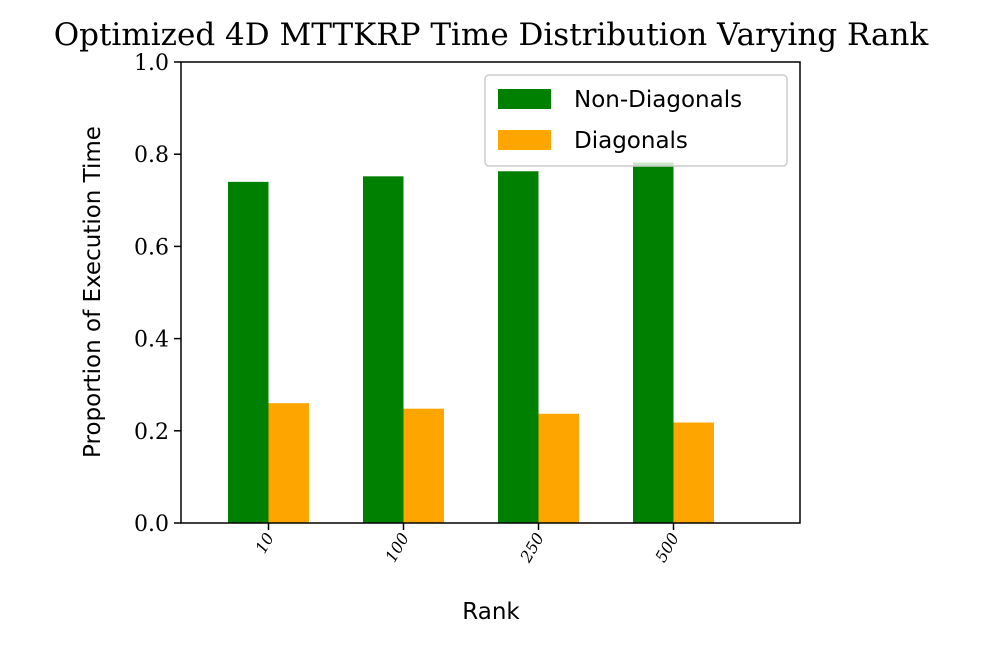 The width and height of the screenshot is (982, 646). I want to click on legend-label-non-diagonals: Non-Diagonals, so click(658, 100).